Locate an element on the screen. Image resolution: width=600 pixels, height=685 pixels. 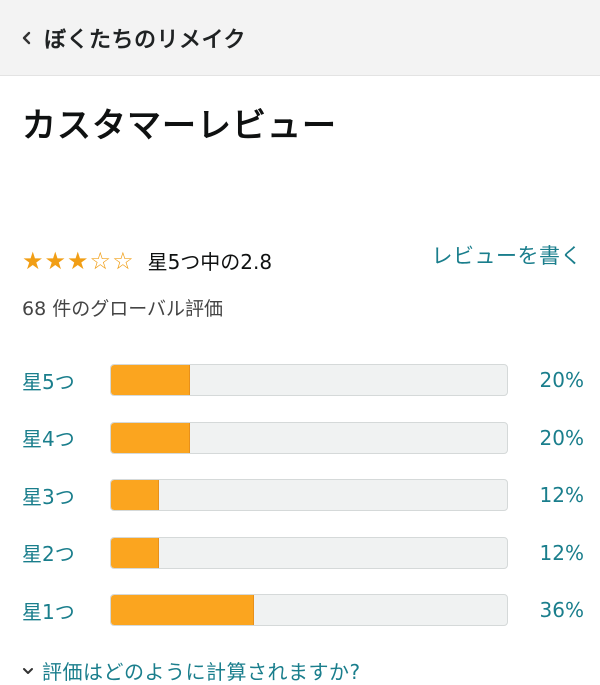
histogram-row-percent: 36% is located at coordinates (561, 610).